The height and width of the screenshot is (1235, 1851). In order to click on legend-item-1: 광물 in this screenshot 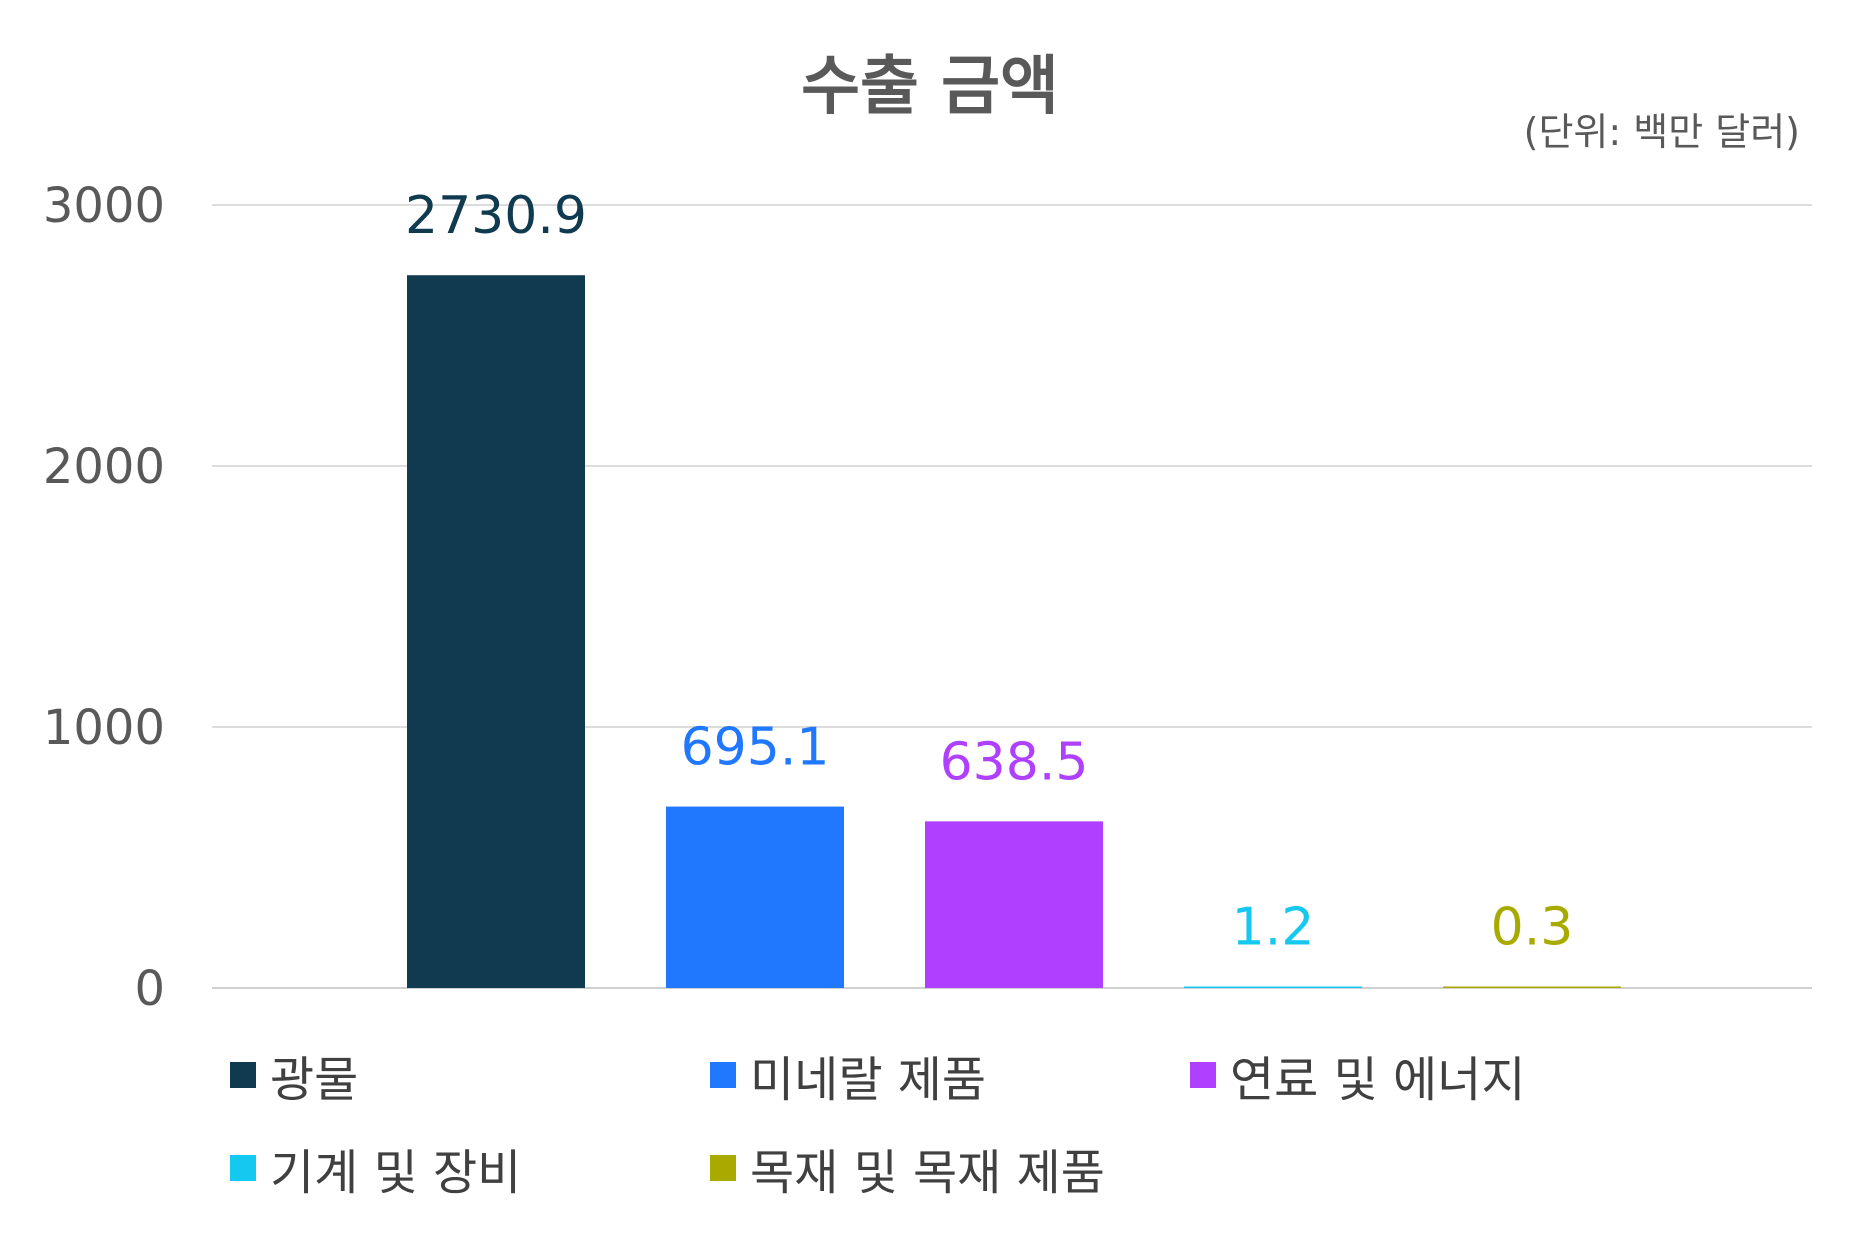, I will do `click(294, 1075)`.